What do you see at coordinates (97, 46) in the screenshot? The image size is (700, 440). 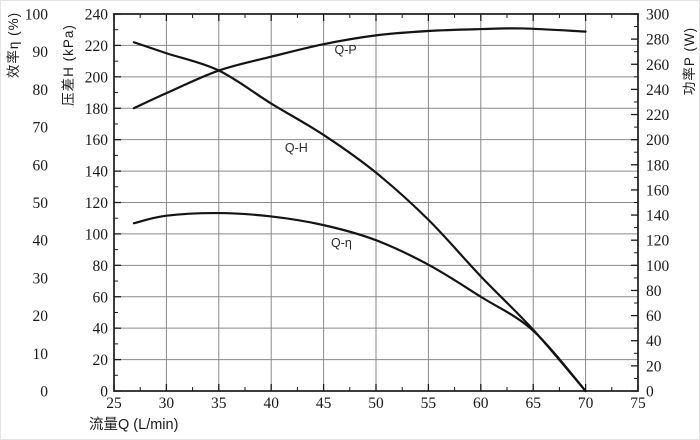 I see `h-tick-label: 220` at bounding box center [97, 46].